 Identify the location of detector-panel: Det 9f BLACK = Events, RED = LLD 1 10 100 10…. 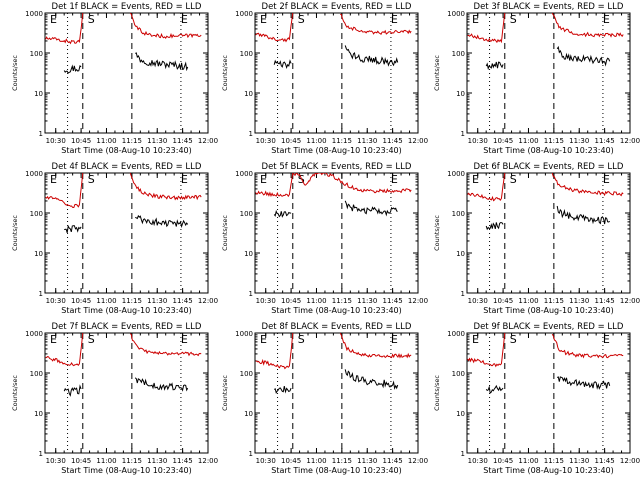
(536, 398).